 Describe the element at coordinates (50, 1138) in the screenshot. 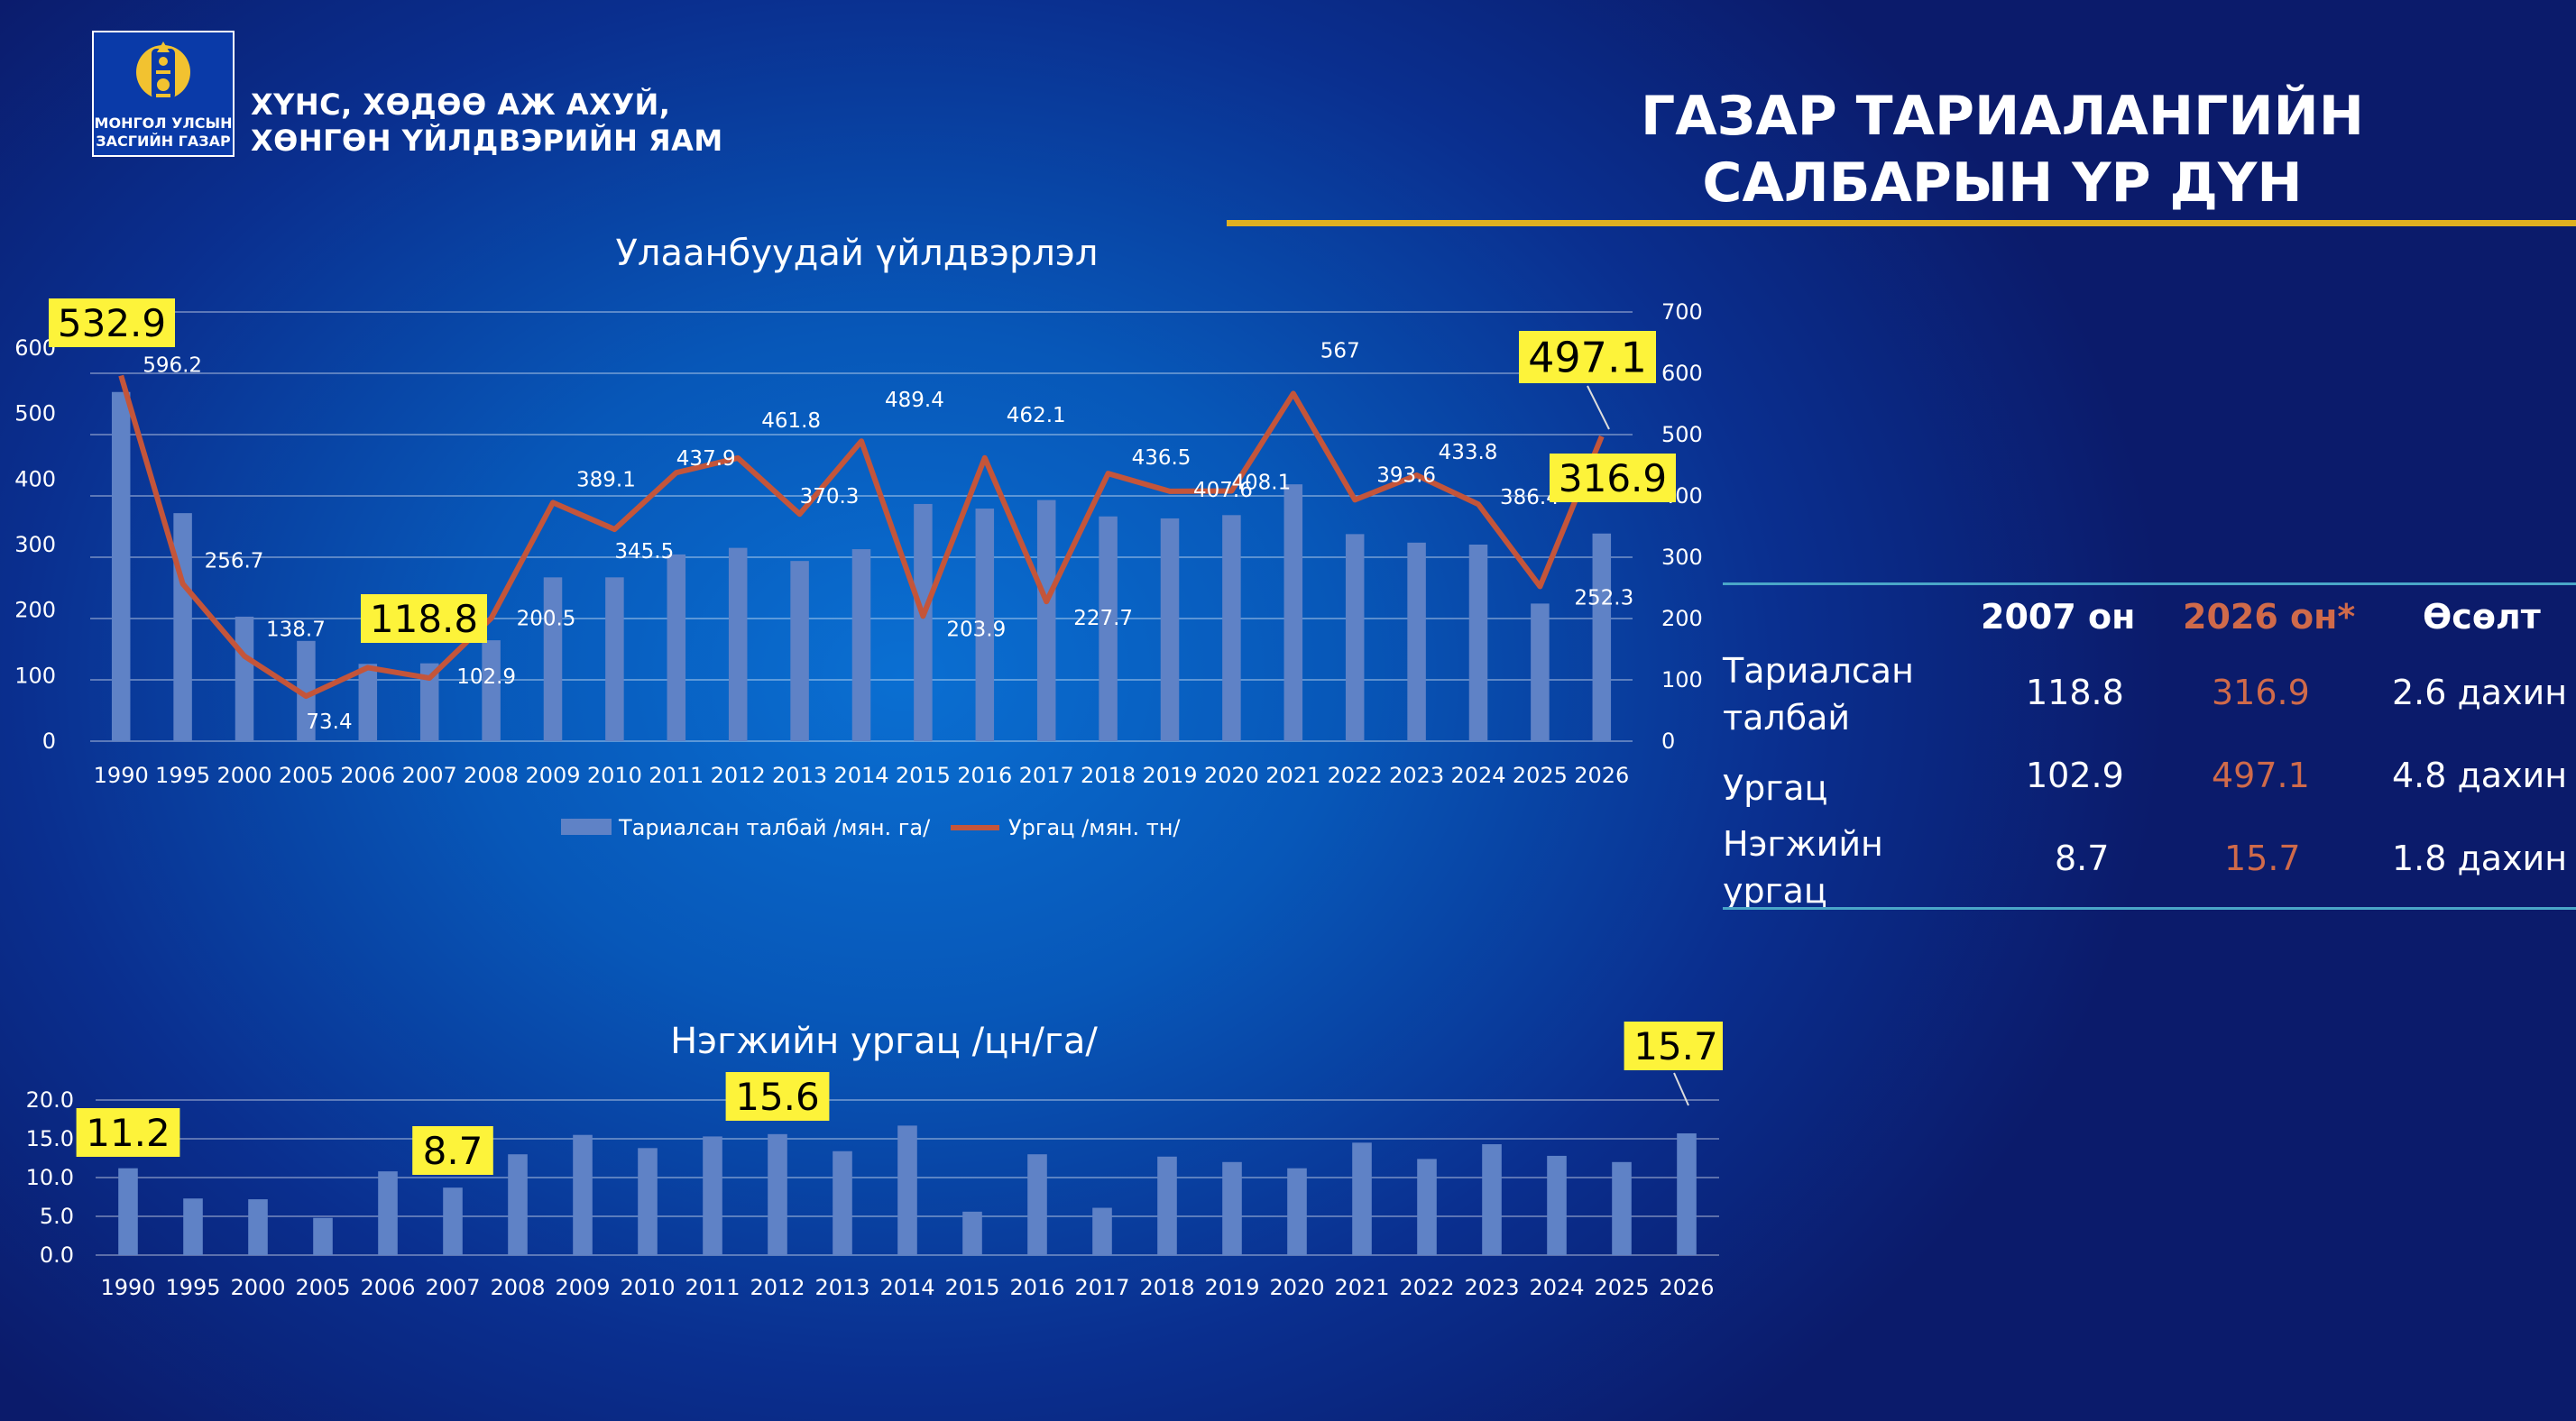

I see `y-tick-label: 15.0` at that location.